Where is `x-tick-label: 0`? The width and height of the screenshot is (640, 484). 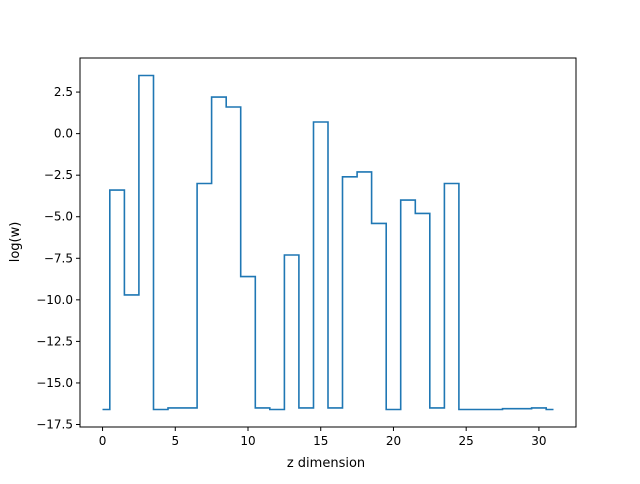
x-tick-label: 0 is located at coordinates (103, 441).